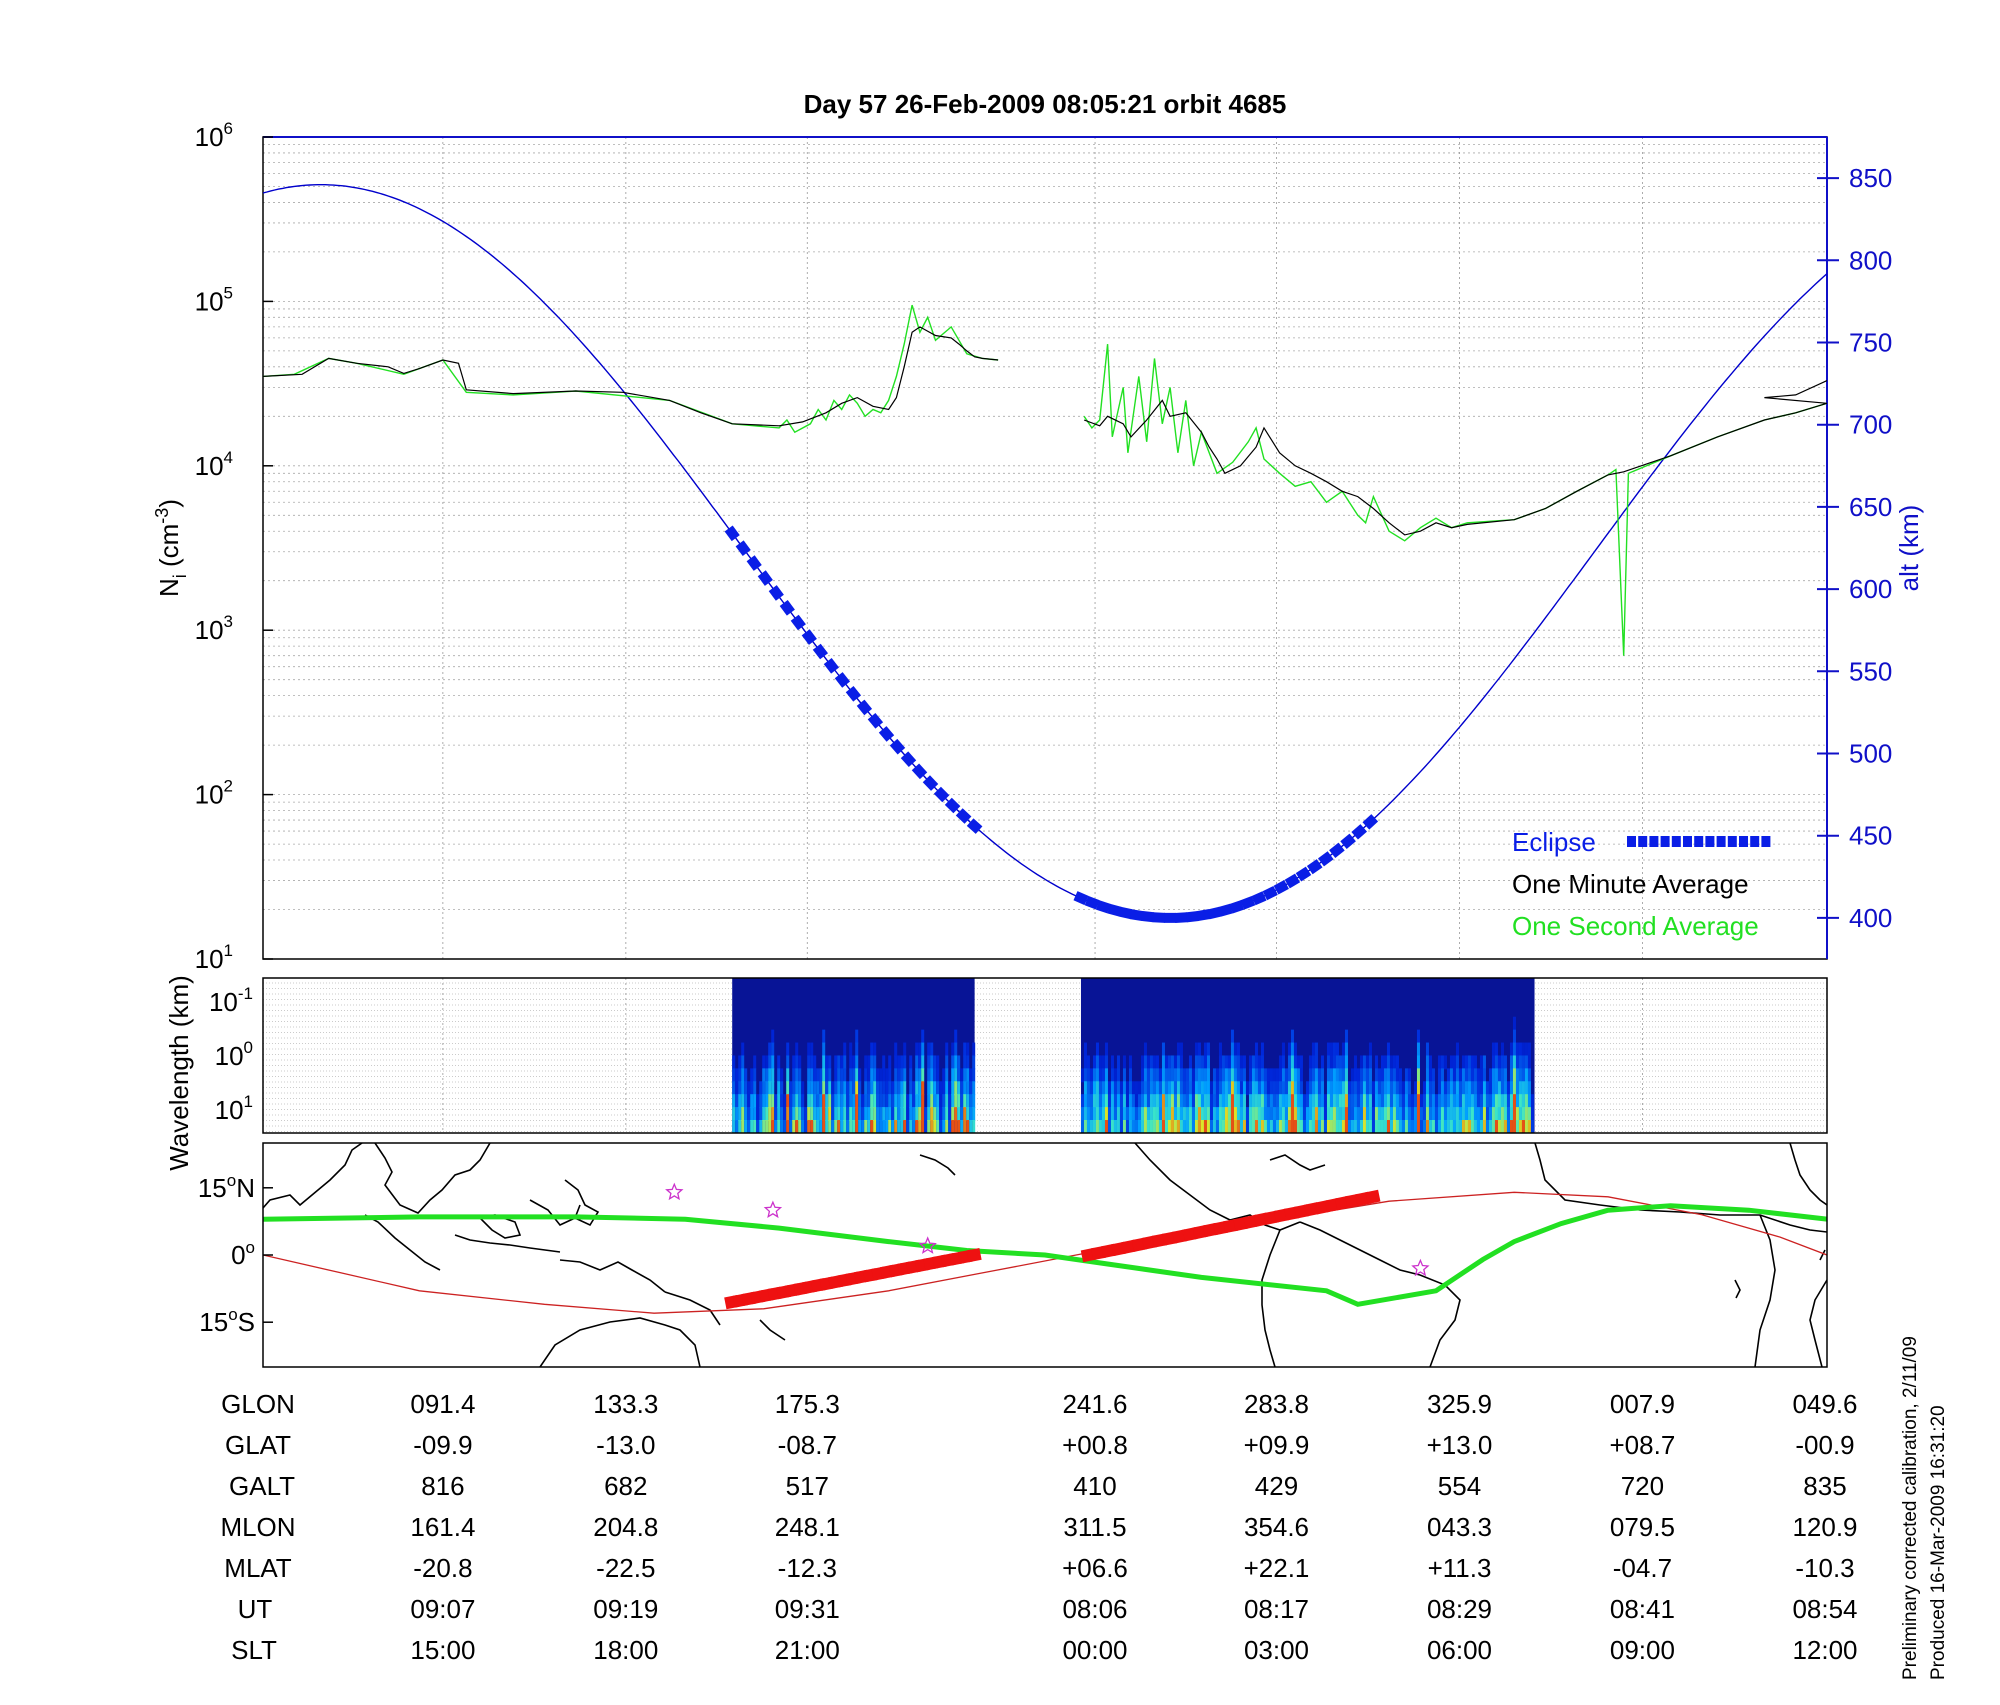 The height and width of the screenshot is (1705, 2000). Describe the element at coordinates (1094, 1650) in the screenshot. I see `orbit-cell: 00:00` at that location.